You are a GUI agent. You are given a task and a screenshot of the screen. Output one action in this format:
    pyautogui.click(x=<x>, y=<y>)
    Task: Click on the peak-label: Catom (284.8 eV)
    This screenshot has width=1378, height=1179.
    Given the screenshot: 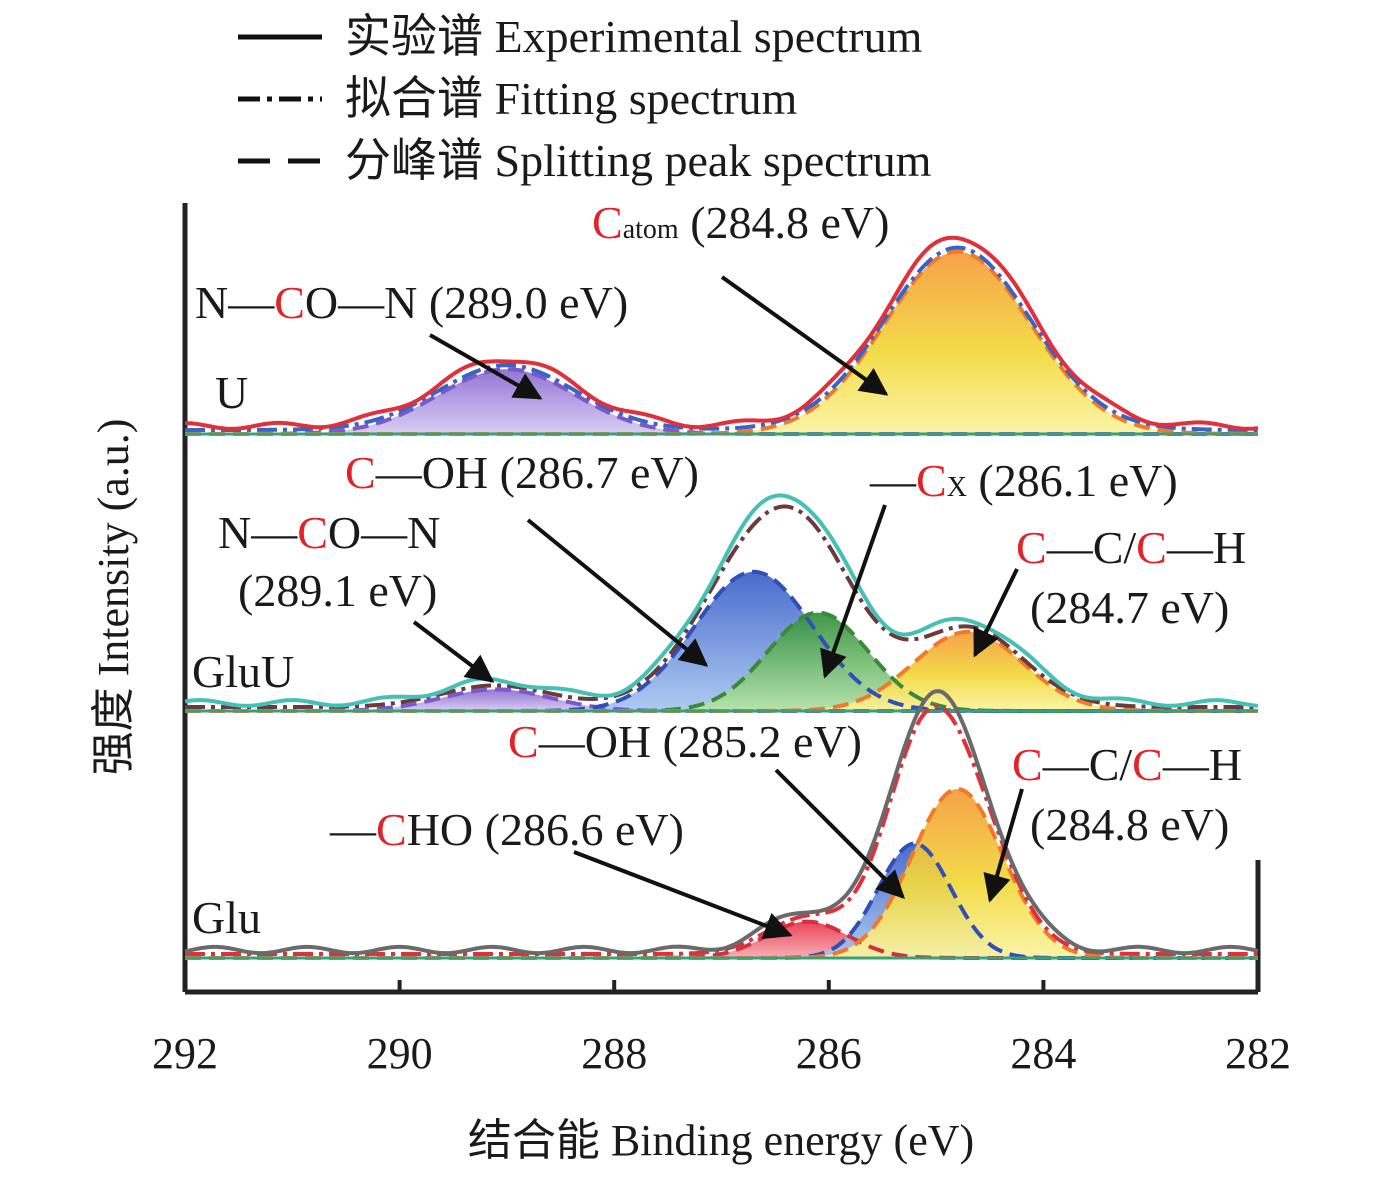 What is the action you would take?
    pyautogui.click(x=740, y=222)
    